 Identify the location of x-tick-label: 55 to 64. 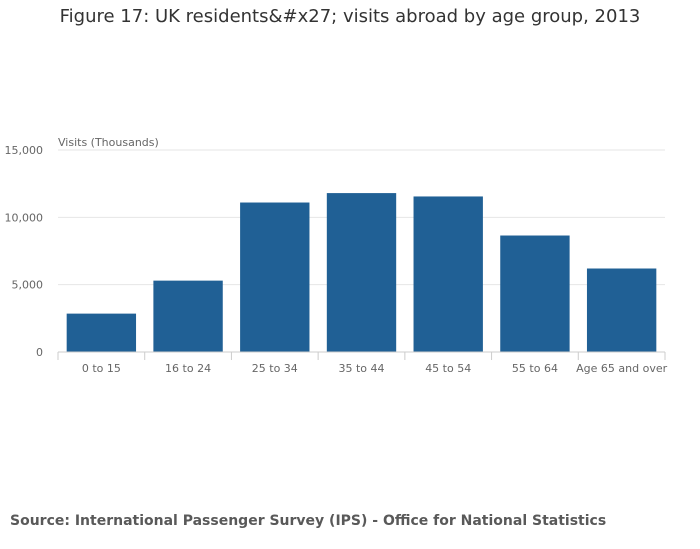
(535, 368).